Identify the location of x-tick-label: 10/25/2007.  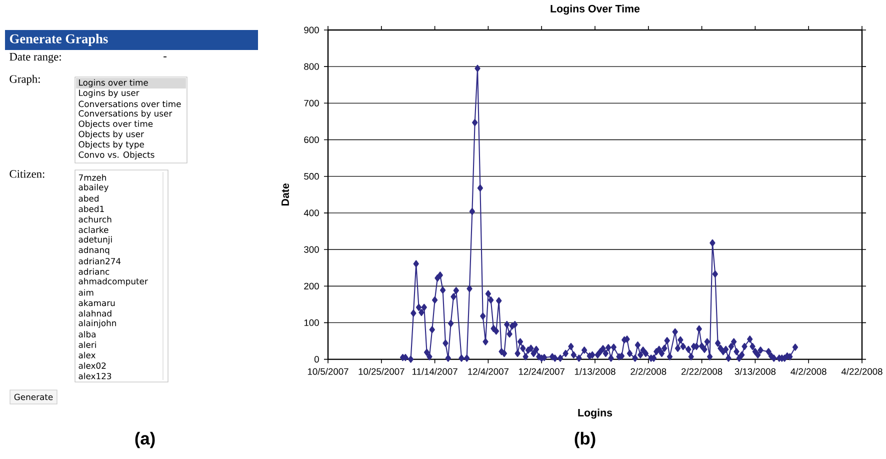
(381, 371).